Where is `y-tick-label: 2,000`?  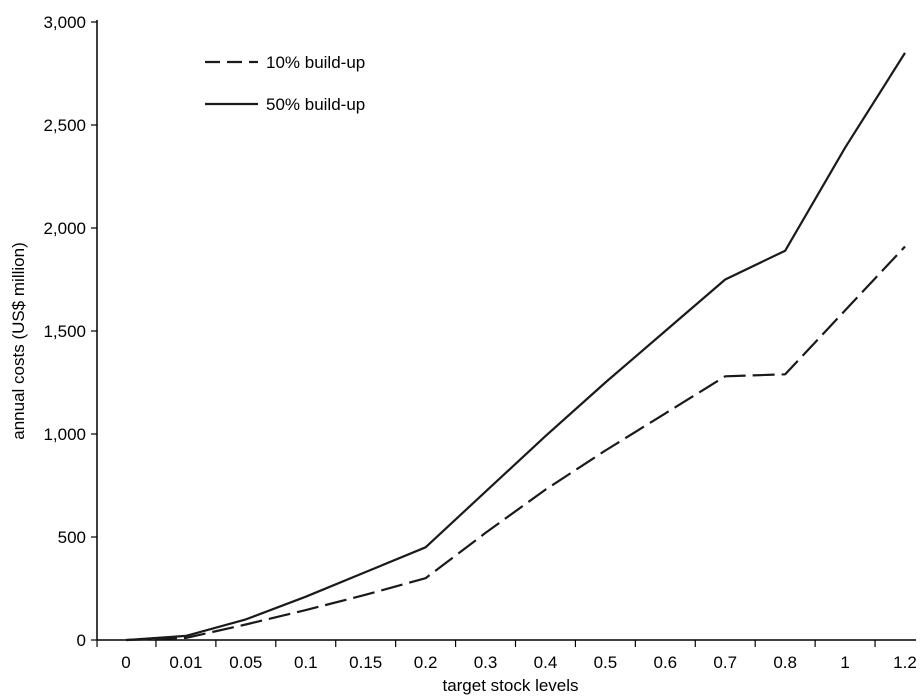
y-tick-label: 2,000 is located at coordinates (64, 228).